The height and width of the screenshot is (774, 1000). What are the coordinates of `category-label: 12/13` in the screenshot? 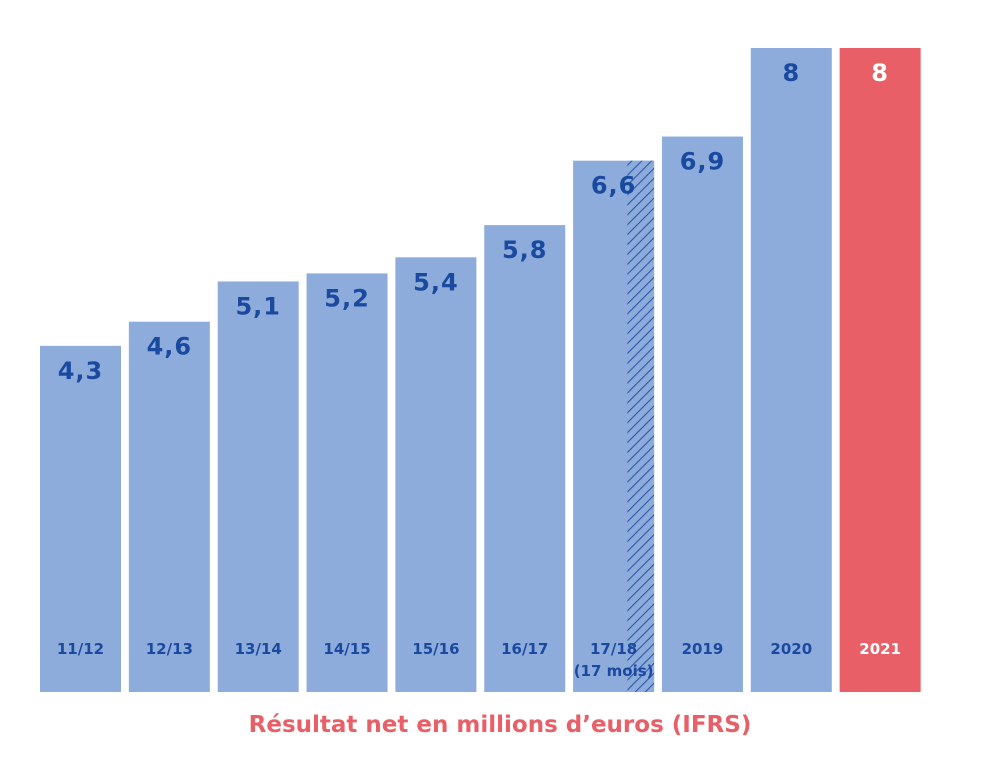 It's located at (169, 649).